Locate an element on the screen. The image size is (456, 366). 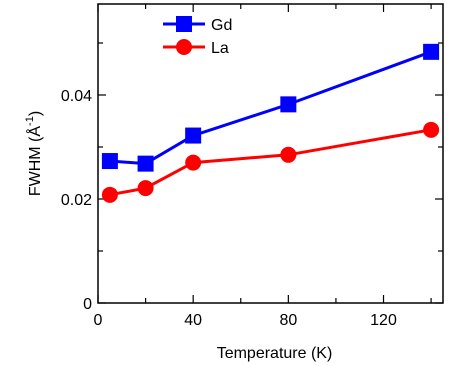
legend-marker-gd is located at coordinates (184, 24).